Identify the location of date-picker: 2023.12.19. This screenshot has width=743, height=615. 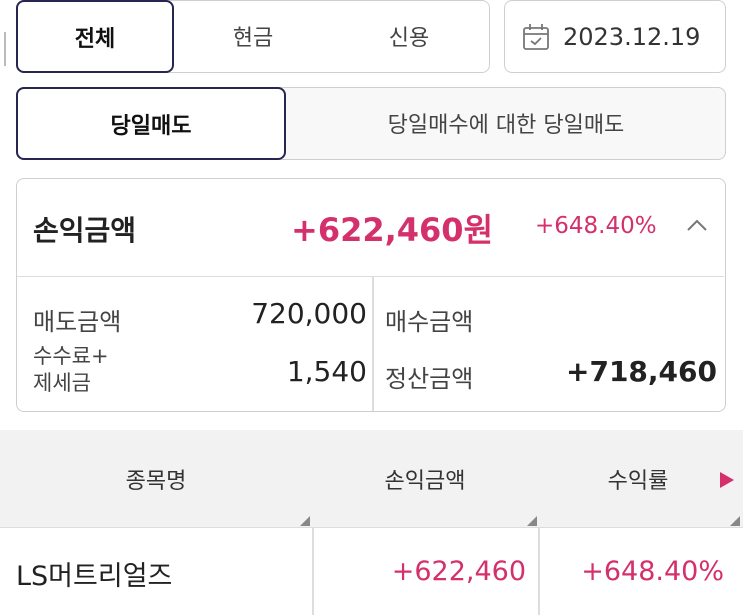
(615, 36).